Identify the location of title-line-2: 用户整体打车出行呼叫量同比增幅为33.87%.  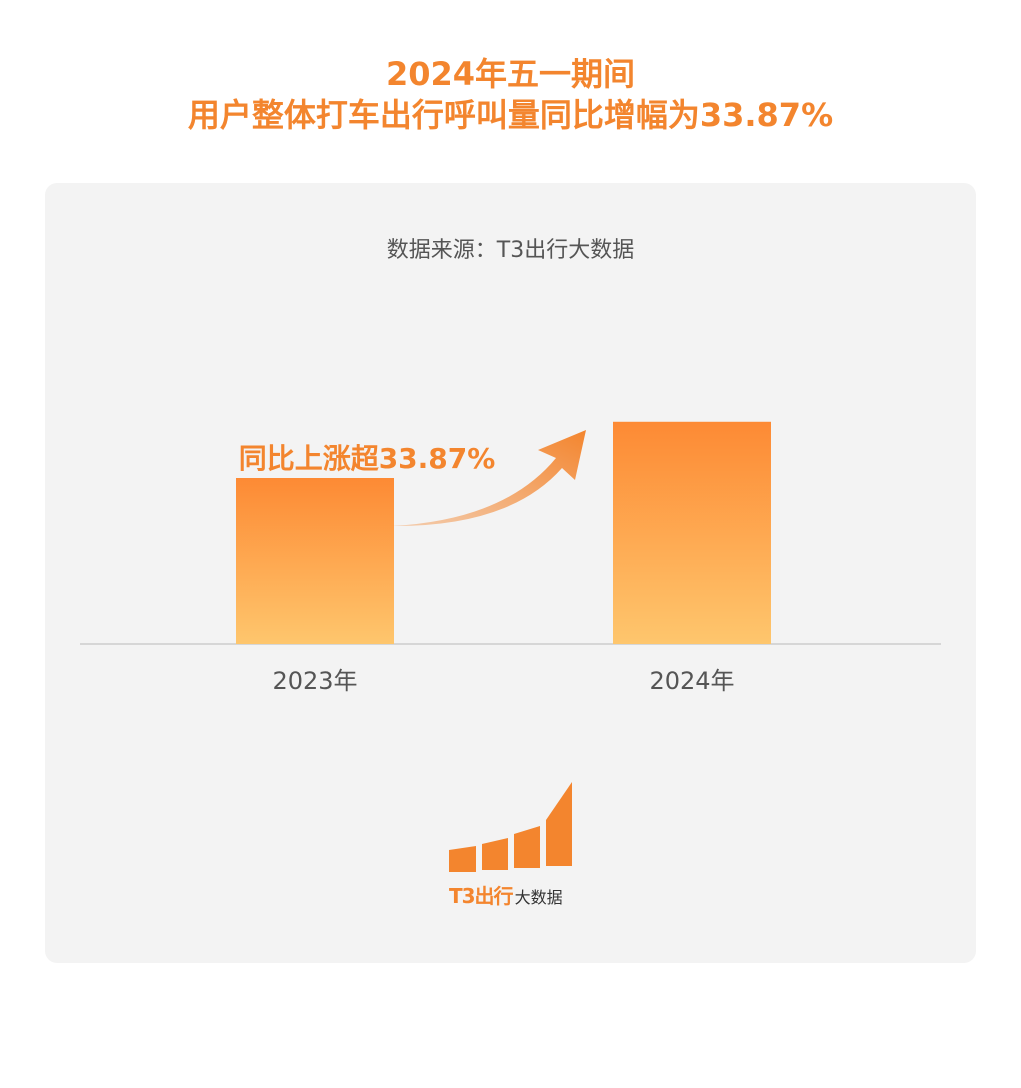
(510, 115).